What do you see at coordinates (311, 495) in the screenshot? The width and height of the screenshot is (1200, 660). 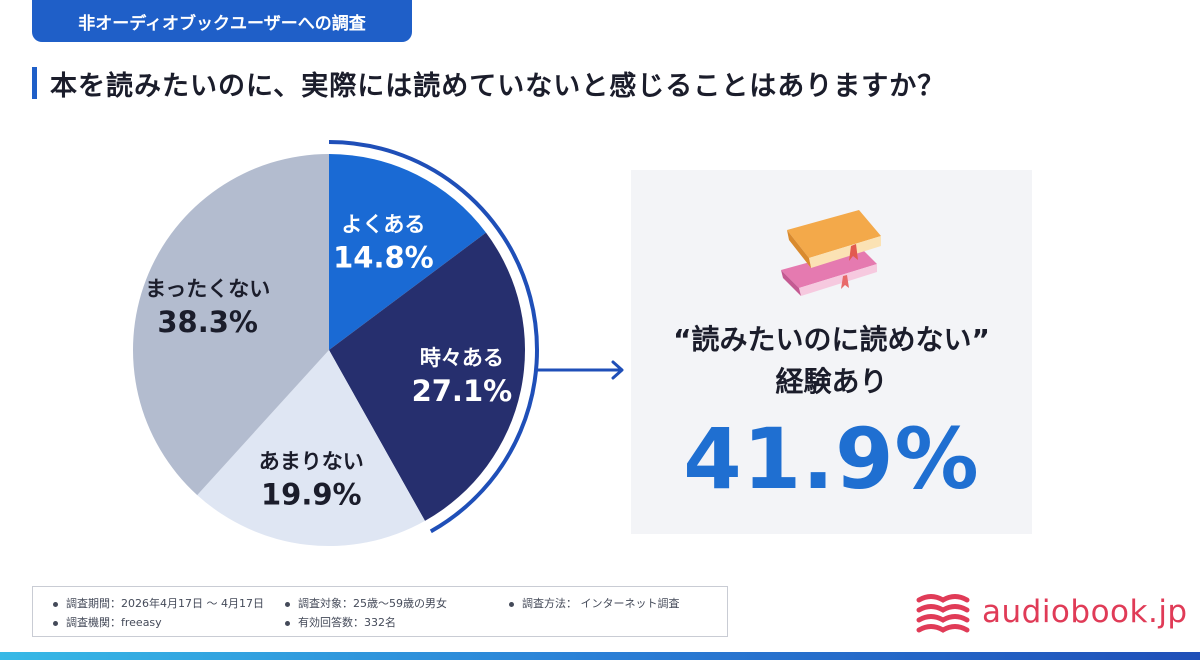 I see `slice-value-3: 19.9%` at bounding box center [311, 495].